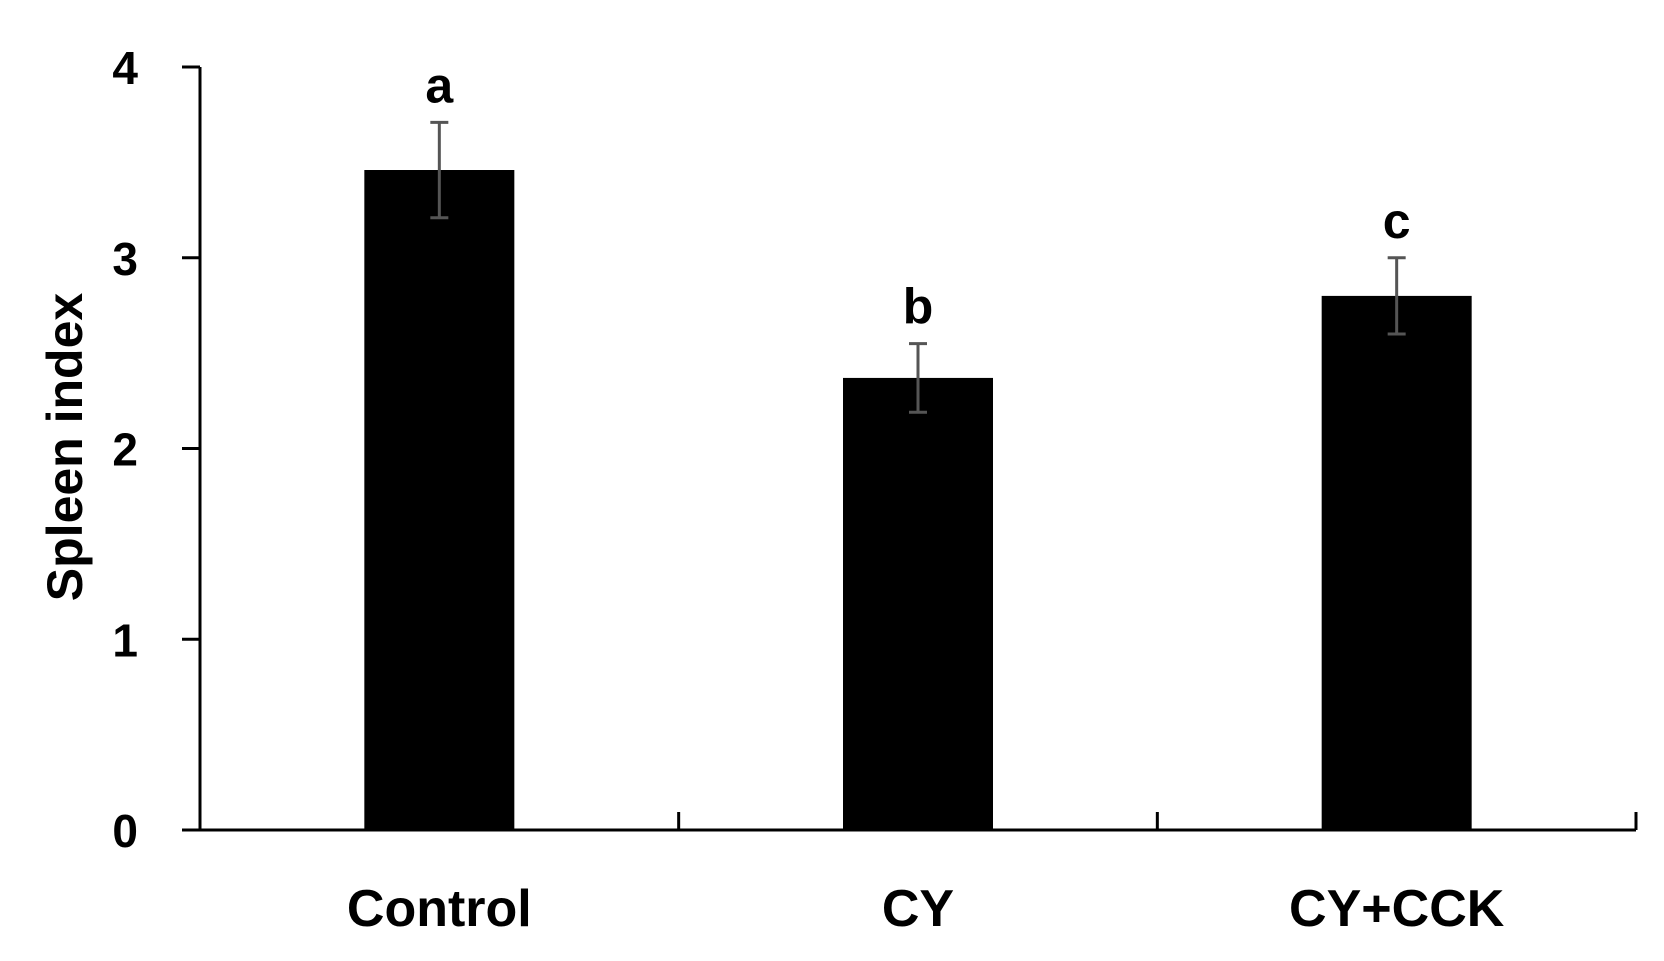  I want to click on axis-labels: Control CY CY+CCK, so click(926, 909).